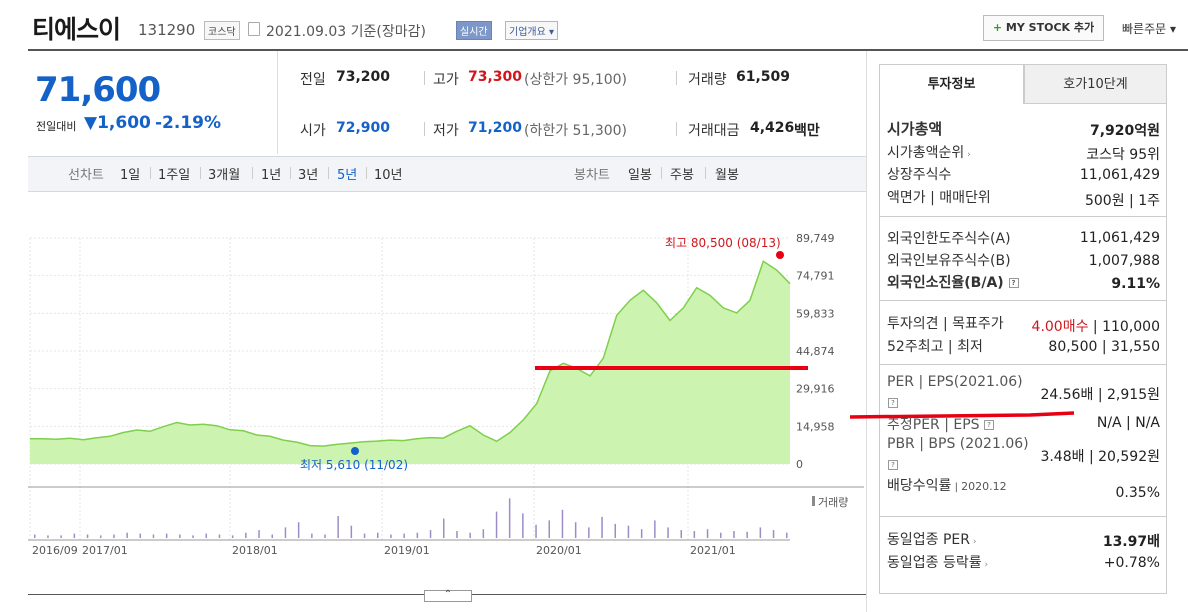 The width and height of the screenshot is (1188, 612). Describe the element at coordinates (934, 563) in the screenshot. I see `sector-rate-text: 동일업종 등락률` at that location.